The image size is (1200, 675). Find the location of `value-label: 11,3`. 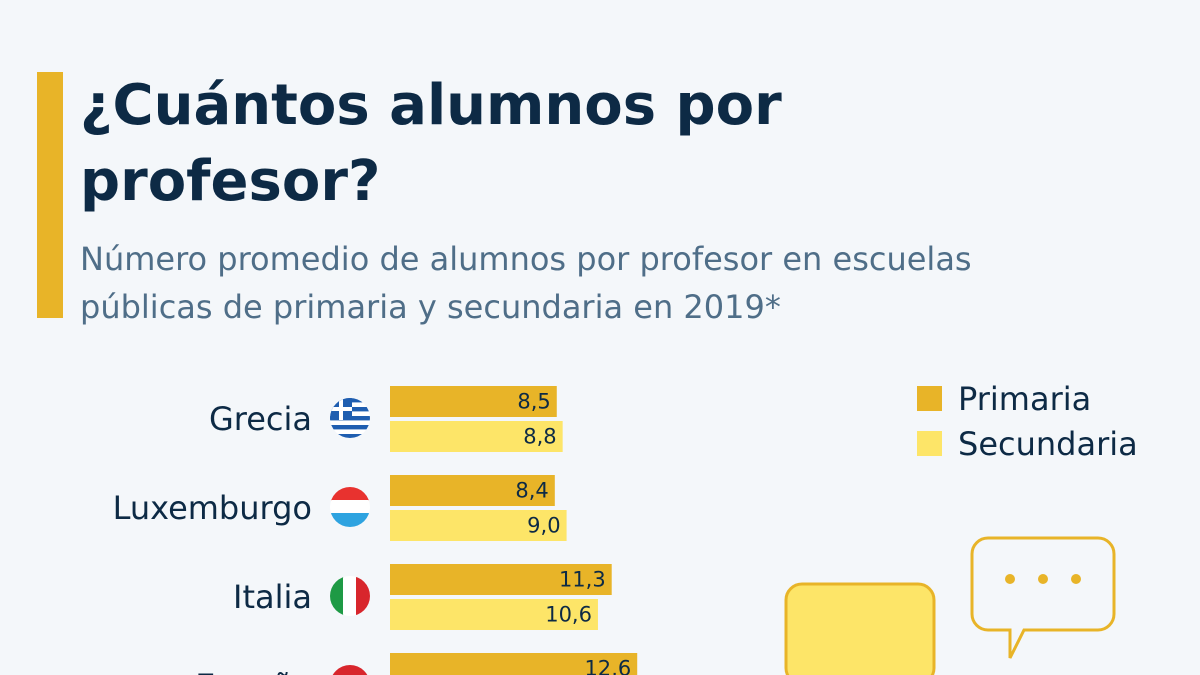

value-label: 11,3 is located at coordinates (582, 580).